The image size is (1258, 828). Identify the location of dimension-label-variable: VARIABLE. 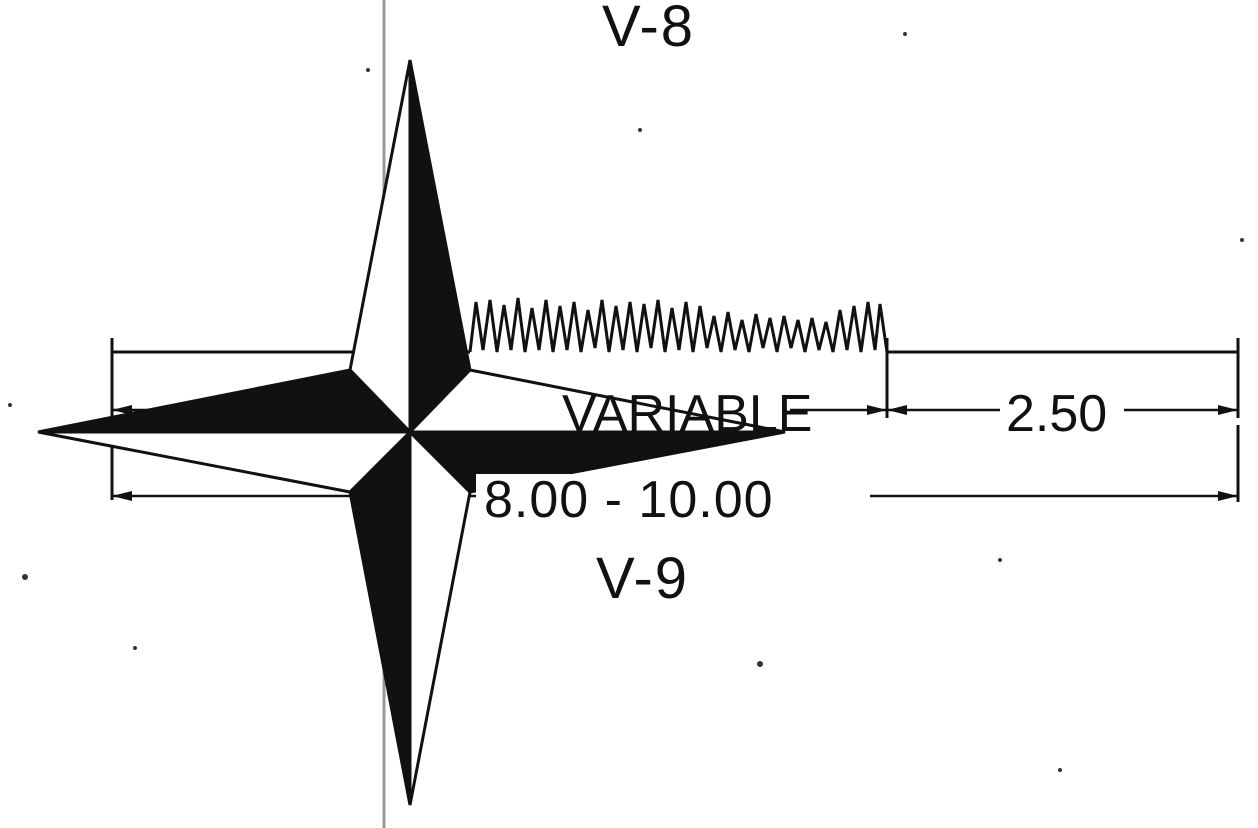
(687, 414).